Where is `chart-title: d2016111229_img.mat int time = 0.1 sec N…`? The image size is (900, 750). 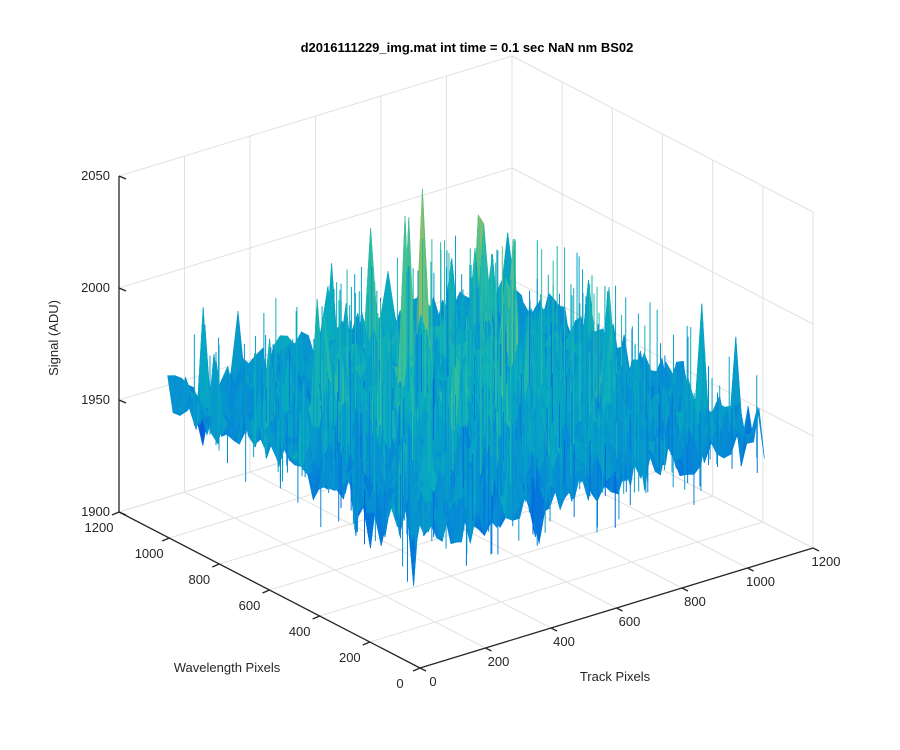
chart-title: d2016111229_img.mat int time = 0.1 sec N… is located at coordinates (467, 47).